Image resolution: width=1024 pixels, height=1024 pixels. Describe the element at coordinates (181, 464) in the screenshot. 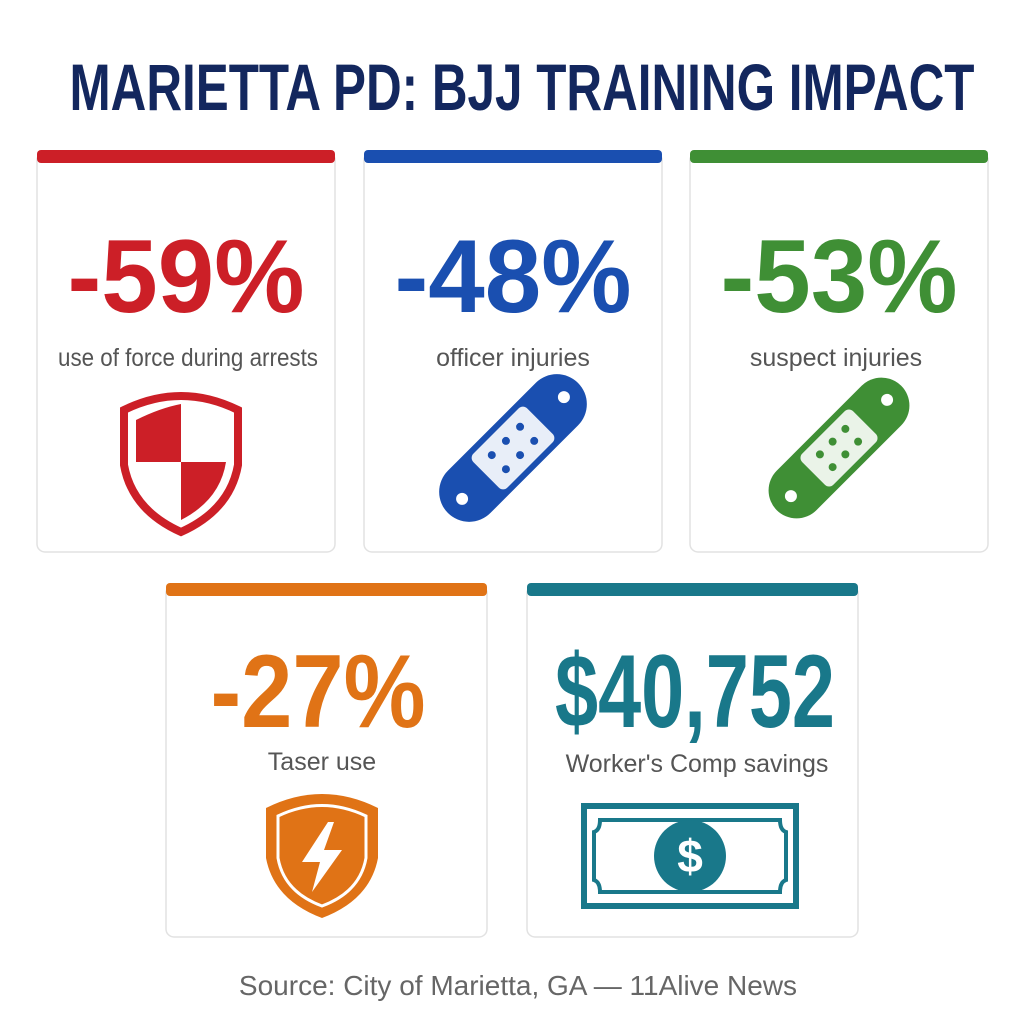

I see `shield-icon` at that location.